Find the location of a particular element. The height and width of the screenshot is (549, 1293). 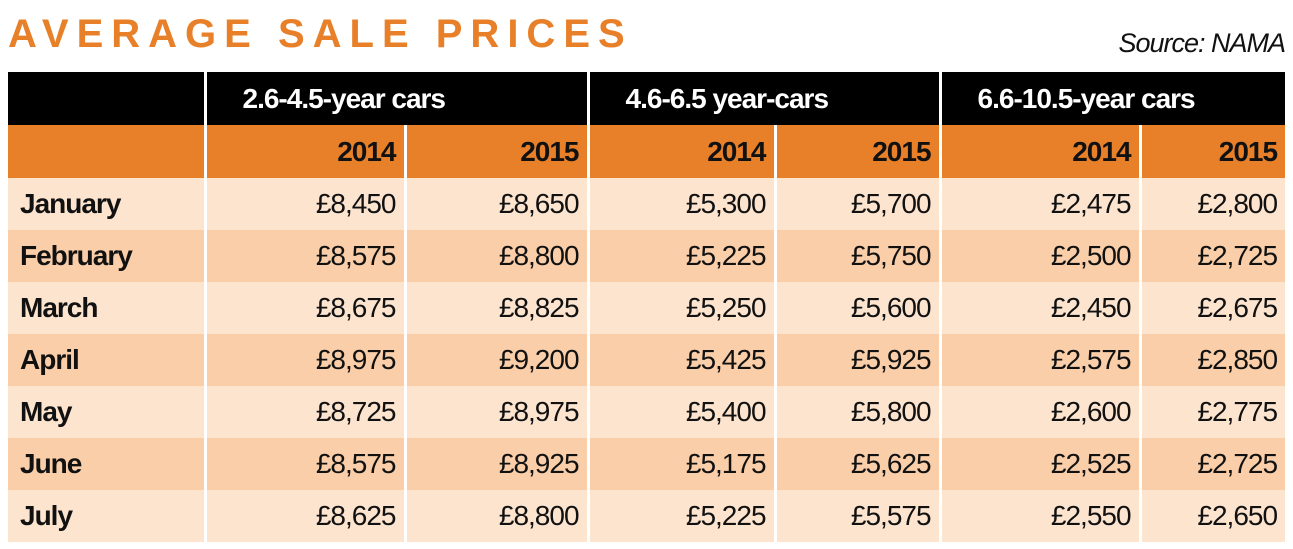

price-cell: £2,650 is located at coordinates (1212, 516).